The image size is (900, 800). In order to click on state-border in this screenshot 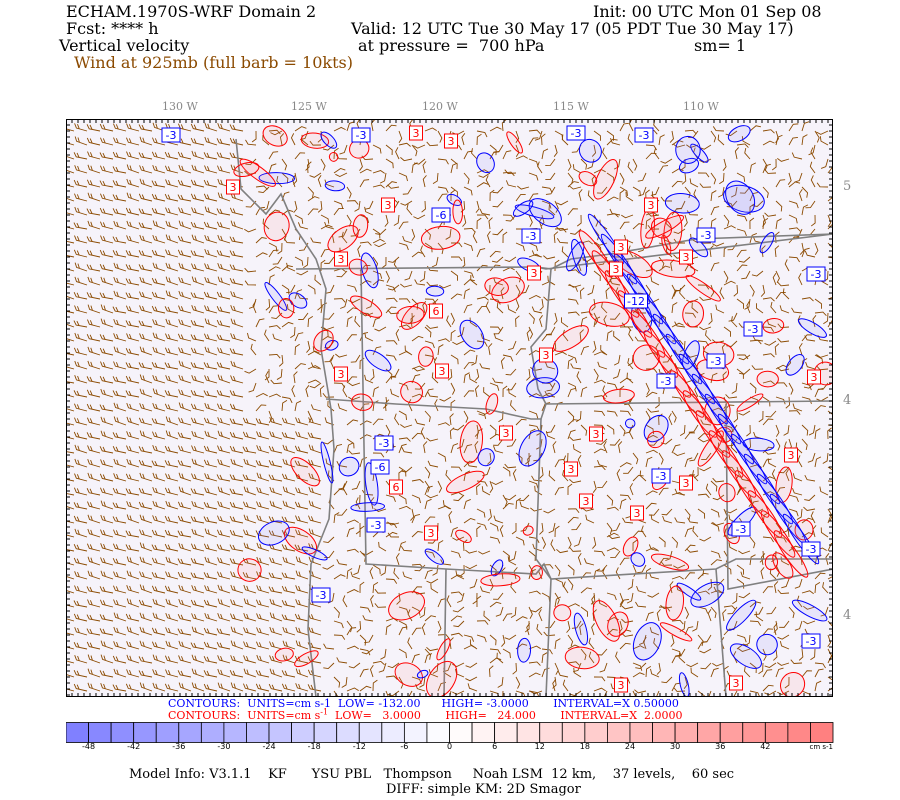, I will do `click(721, 632)`.